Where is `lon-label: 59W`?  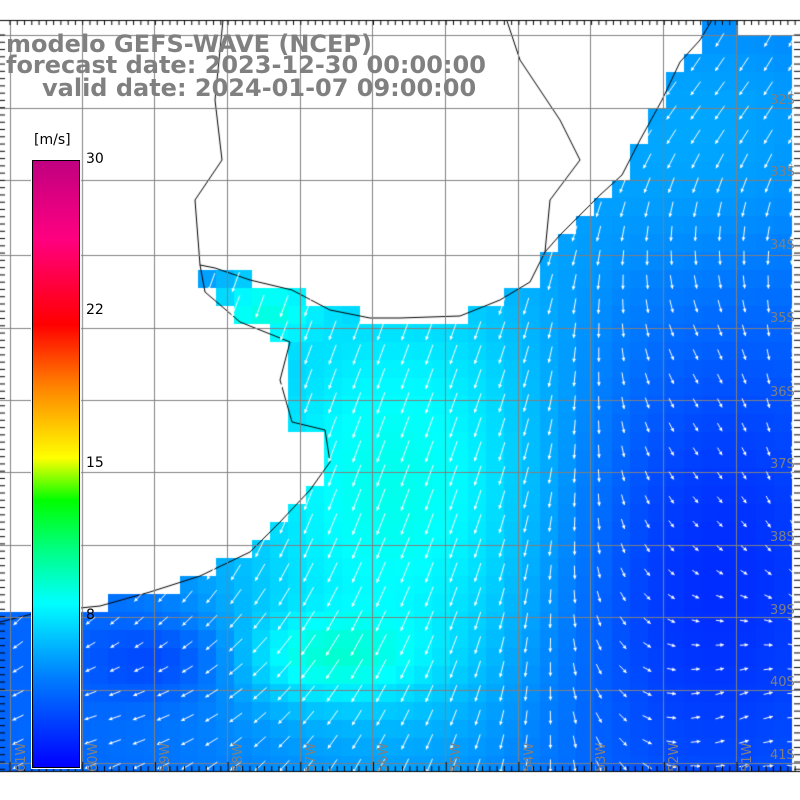
lon-label: 59W is located at coordinates (165, 757).